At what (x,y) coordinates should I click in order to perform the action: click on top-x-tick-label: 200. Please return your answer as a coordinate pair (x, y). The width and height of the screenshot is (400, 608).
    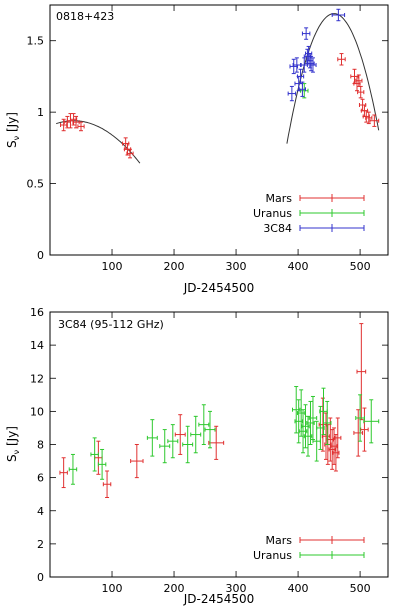
    Looking at the image, I should click on (174, 266).